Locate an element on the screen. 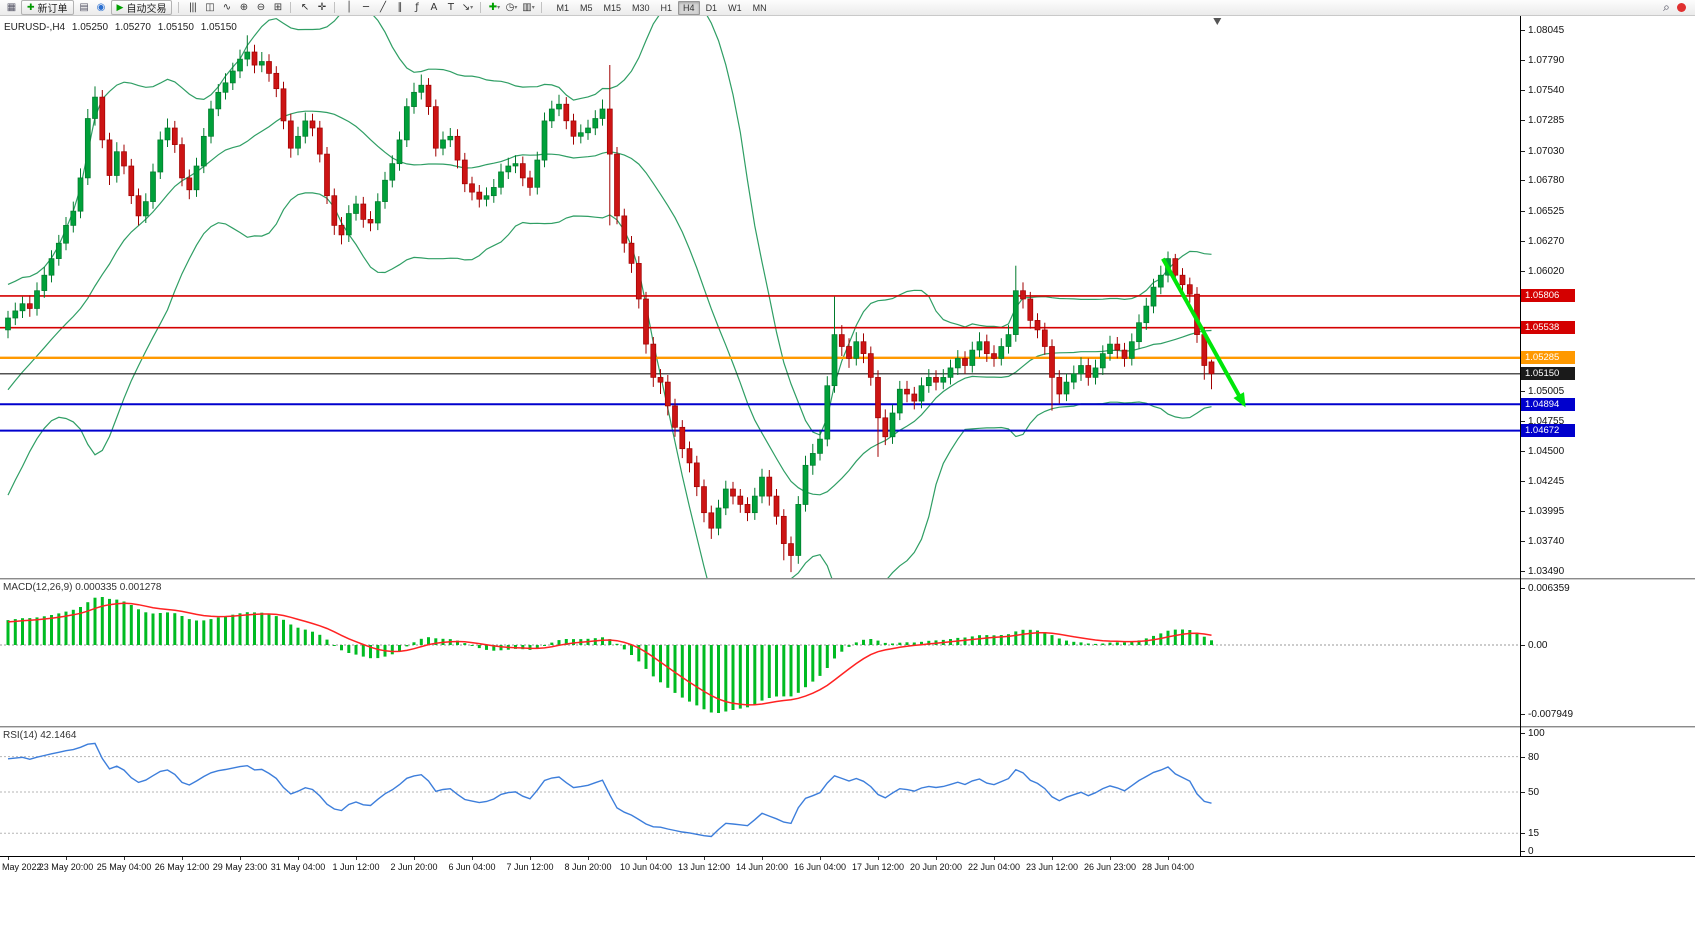  rsi-axis: 100 80 50 15 0 is located at coordinates (1608, 792).